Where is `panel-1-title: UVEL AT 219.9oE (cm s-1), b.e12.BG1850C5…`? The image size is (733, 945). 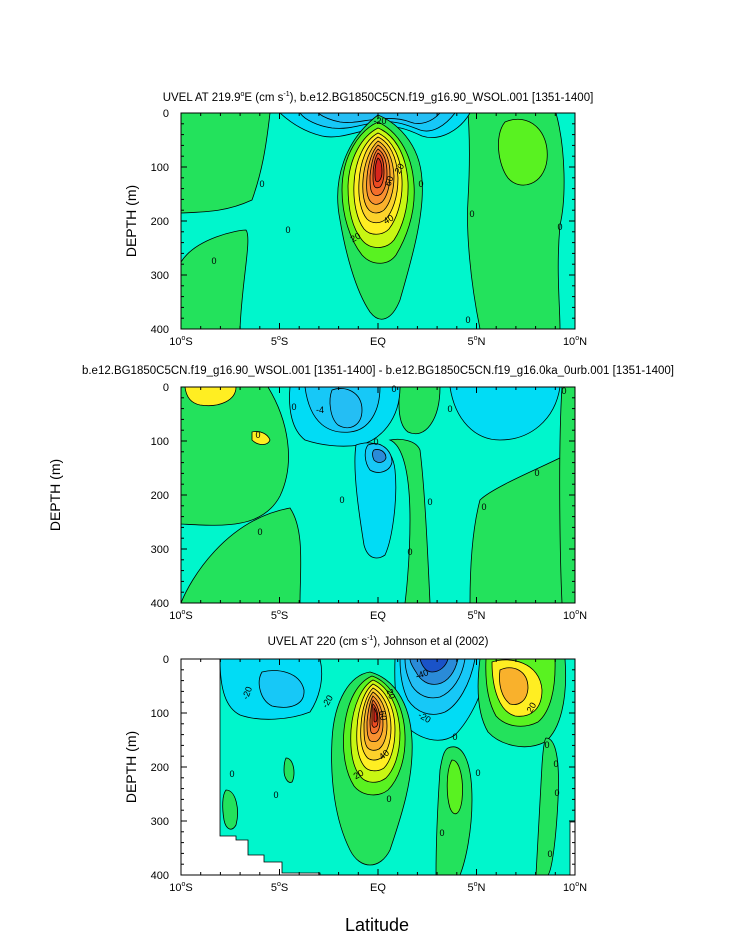
panel-1-title: UVEL AT 219.9oE (cm s-1), b.e12.BG1850C5… is located at coordinates (378, 97).